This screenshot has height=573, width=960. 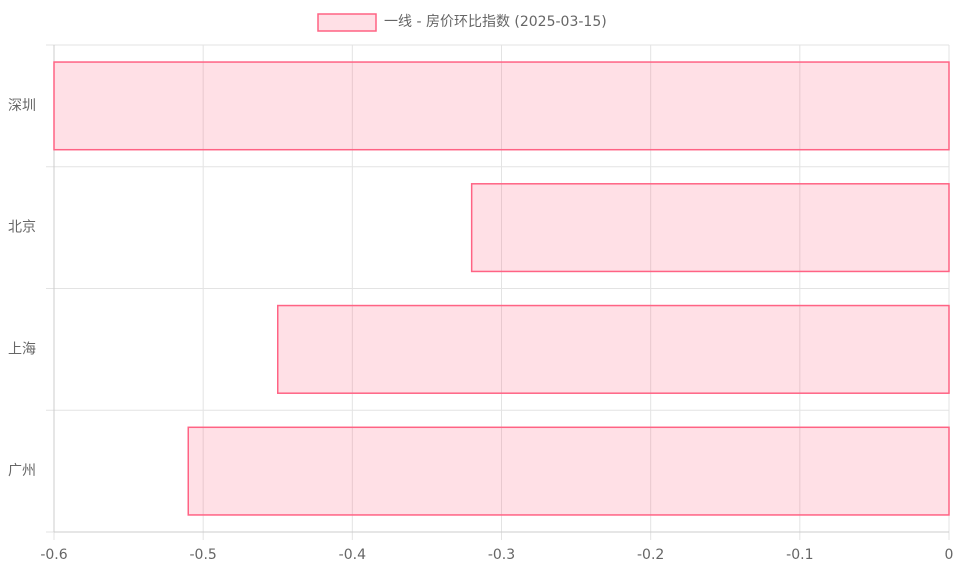 What do you see at coordinates (22, 349) in the screenshot?
I see `y-tick-label: 上海` at bounding box center [22, 349].